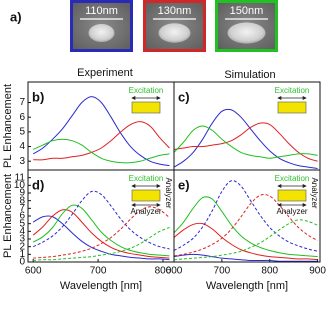 The height and width of the screenshot is (318, 331). What do you see at coordinates (20, 177) in the screenshot?
I see `y-tick-label: 11` at bounding box center [20, 177].